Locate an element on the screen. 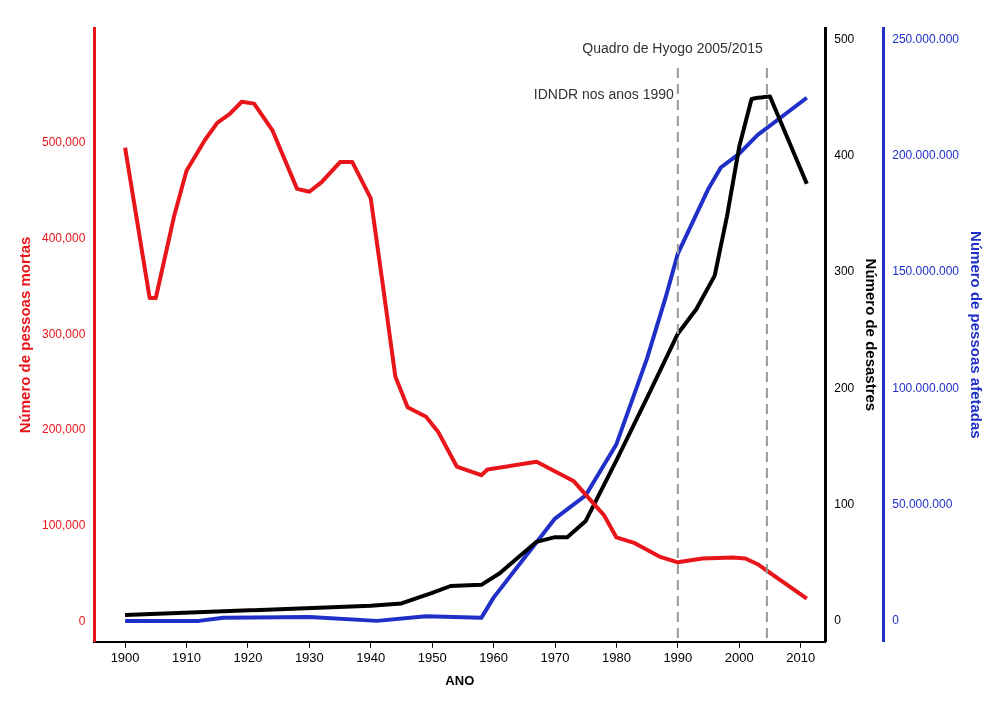  y2-tick-label: 500 is located at coordinates (844, 38).